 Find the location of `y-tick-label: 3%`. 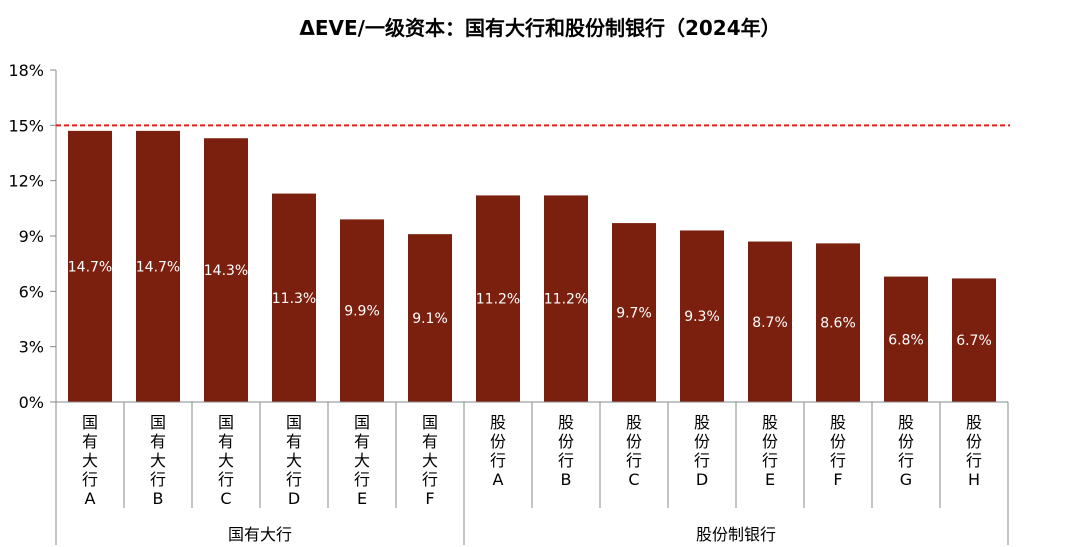

y-tick-label: 3% is located at coordinates (31, 347).